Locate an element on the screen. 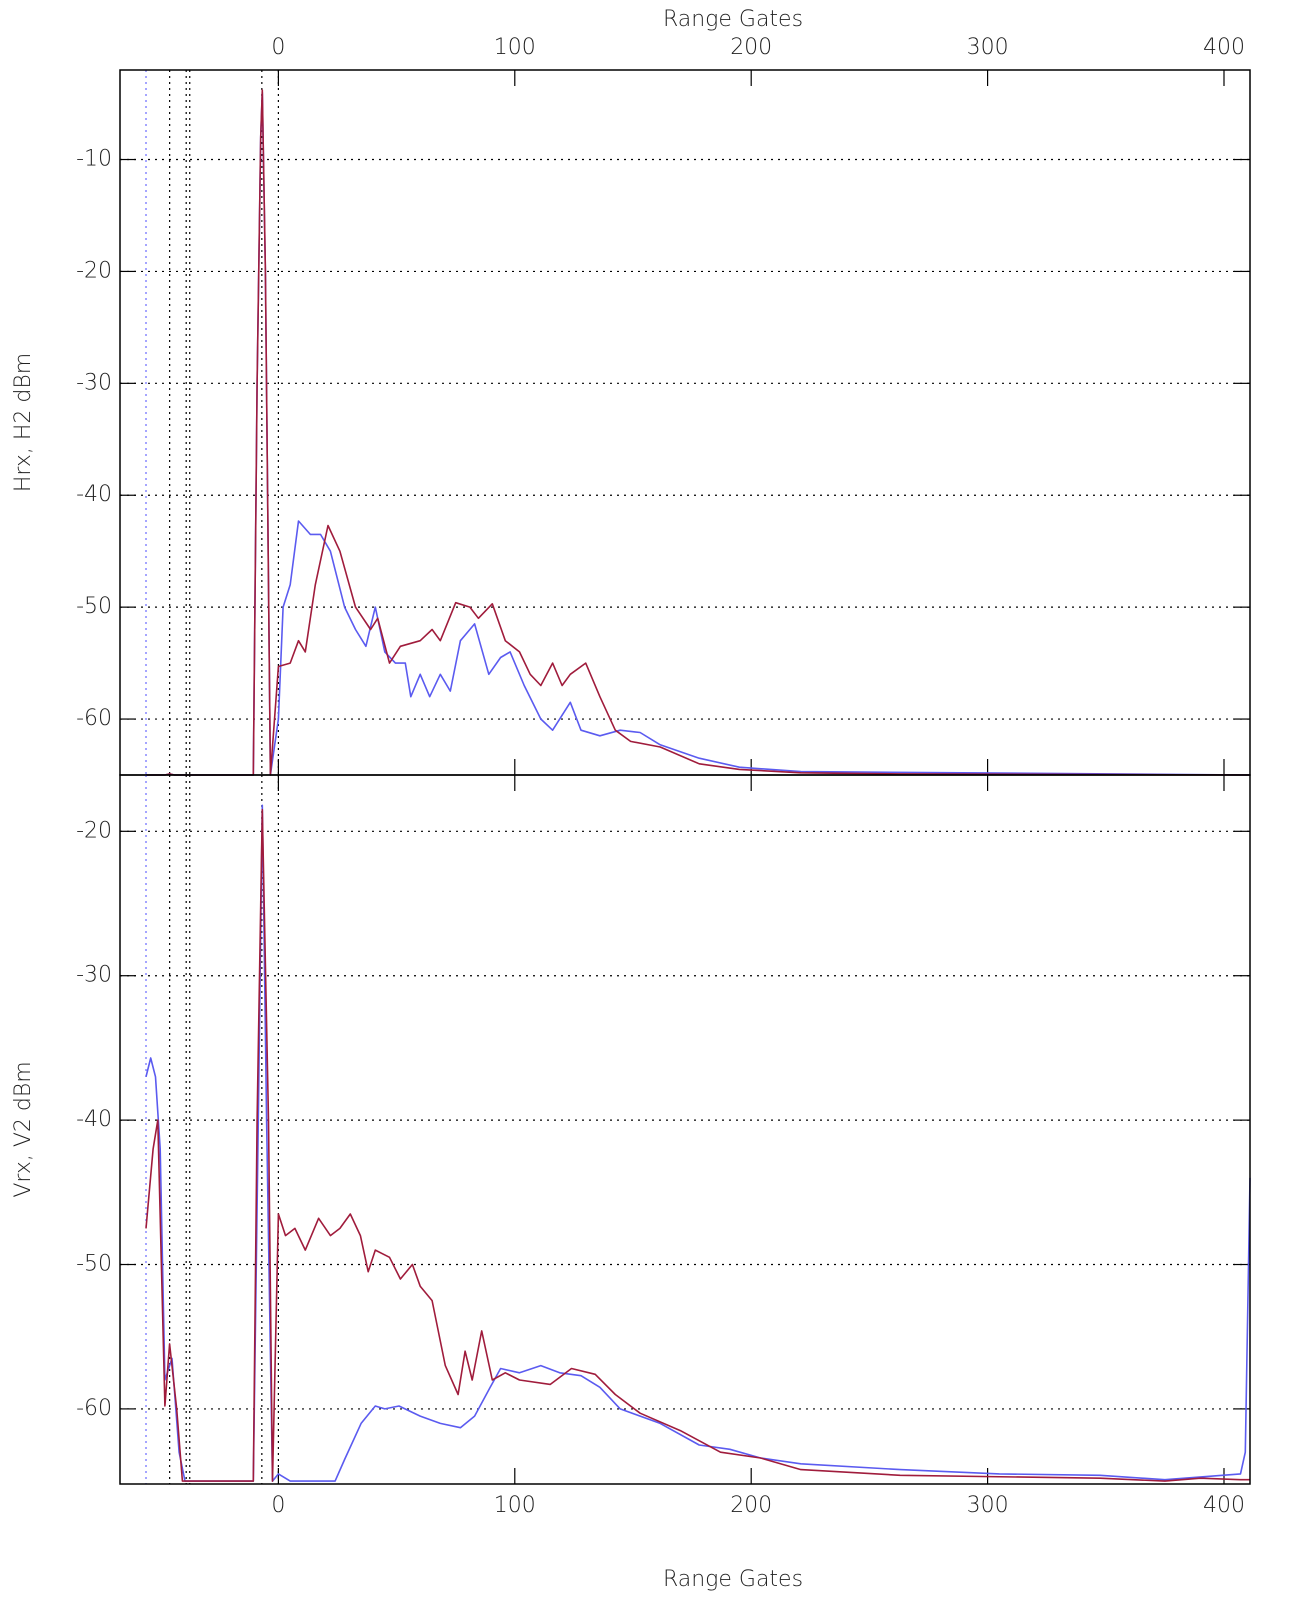 This screenshot has height=1614, width=1301. y-axis-label: Vrx, V2 dBm is located at coordinates (23, 1129).